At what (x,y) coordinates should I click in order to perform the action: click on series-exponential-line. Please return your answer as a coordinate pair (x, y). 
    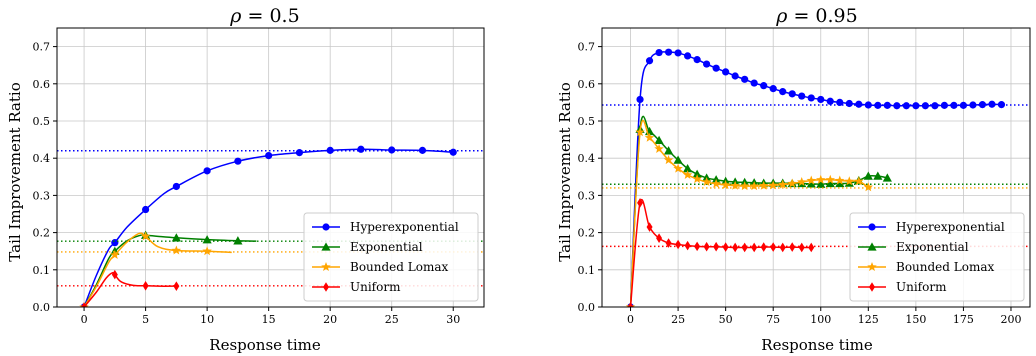
    Looking at the image, I should click on (170, 270).